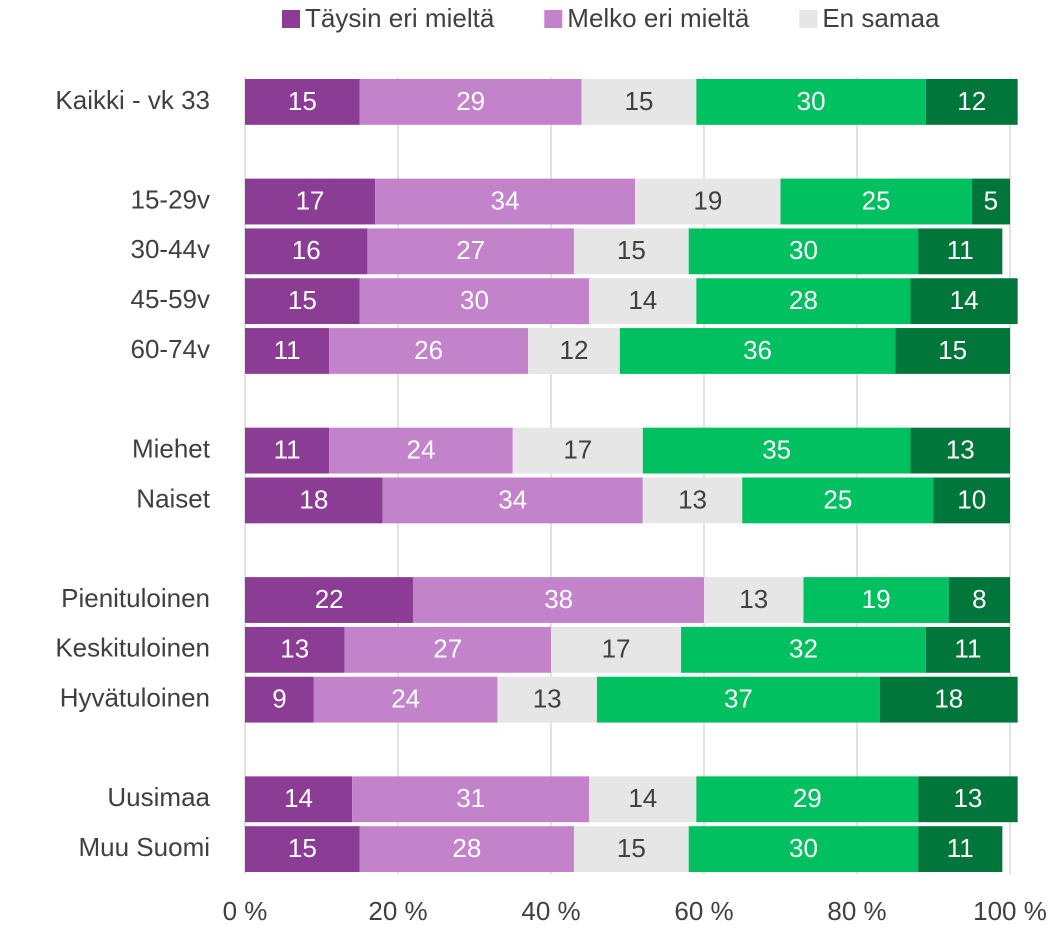  I want to click on y-tick-label: Hyvätuloinen, so click(135, 698).